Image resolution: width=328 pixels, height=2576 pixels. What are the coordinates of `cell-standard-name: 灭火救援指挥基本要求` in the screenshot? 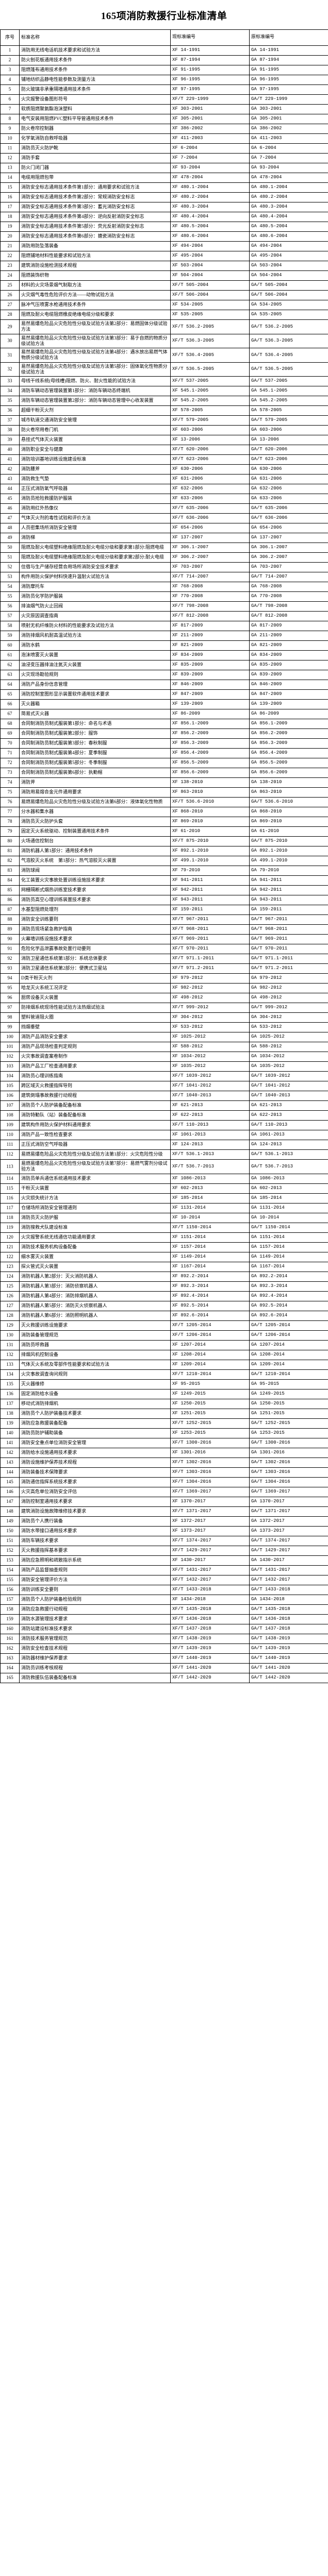 It's located at (95, 1550).